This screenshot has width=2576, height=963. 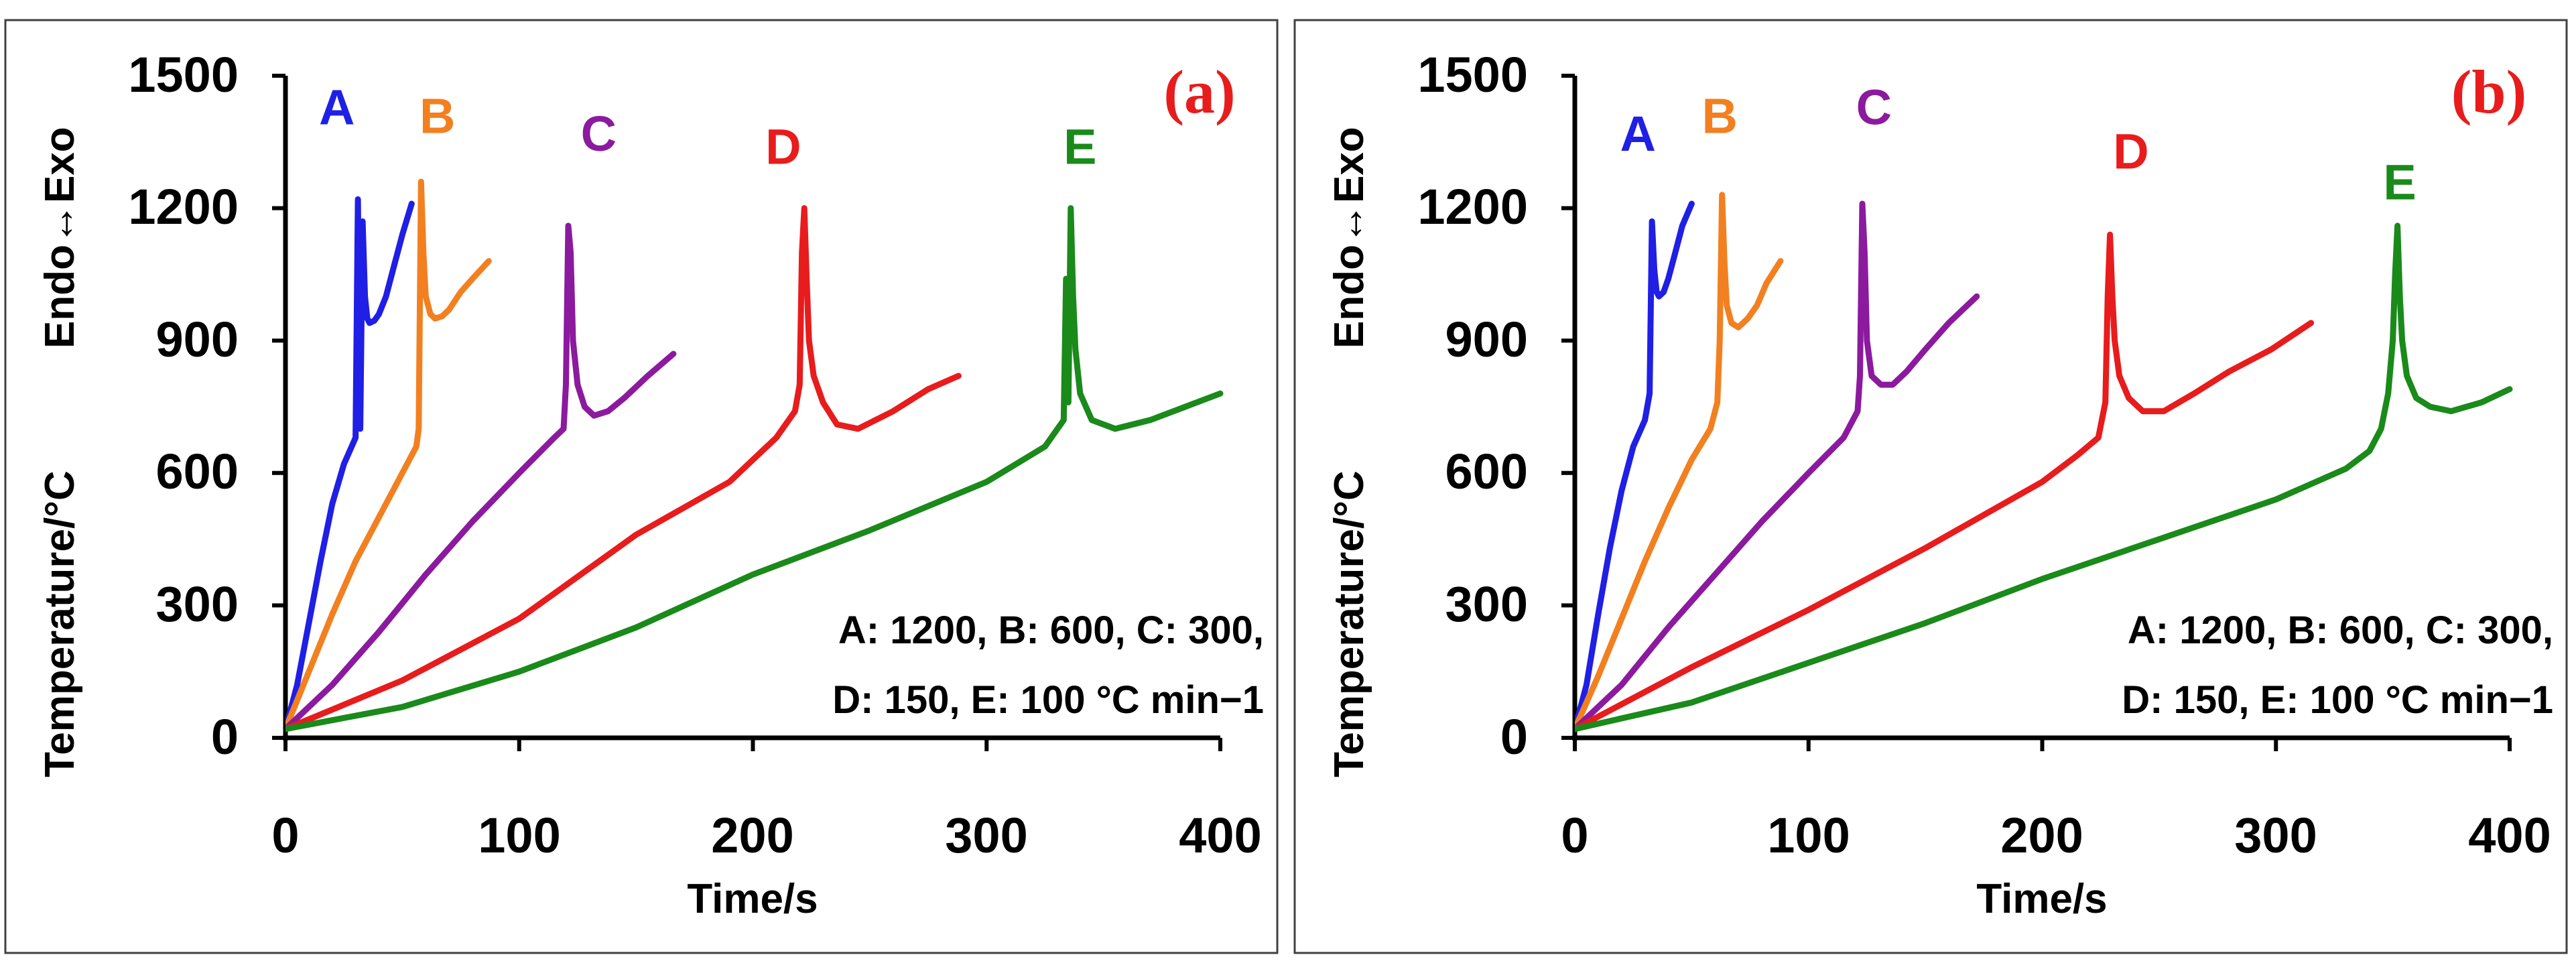 What do you see at coordinates (1048, 700) in the screenshot?
I see `panel-a-annotation-line-2: D: 150, E: 100 °C min−1` at bounding box center [1048, 700].